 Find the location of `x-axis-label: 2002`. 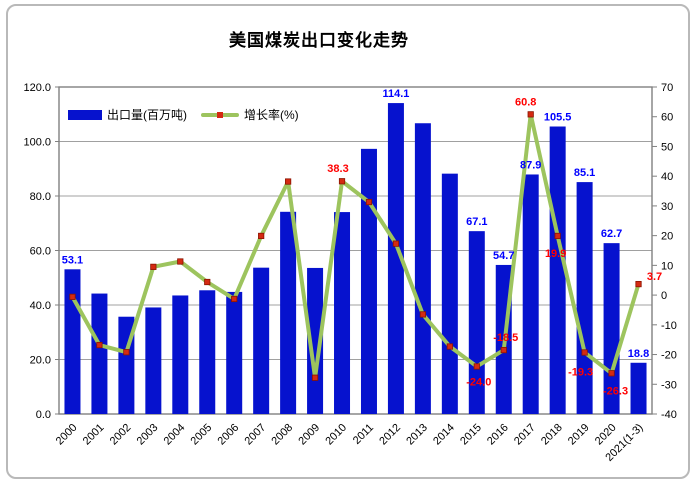

x-axis-label: 2002 is located at coordinates (121, 435).